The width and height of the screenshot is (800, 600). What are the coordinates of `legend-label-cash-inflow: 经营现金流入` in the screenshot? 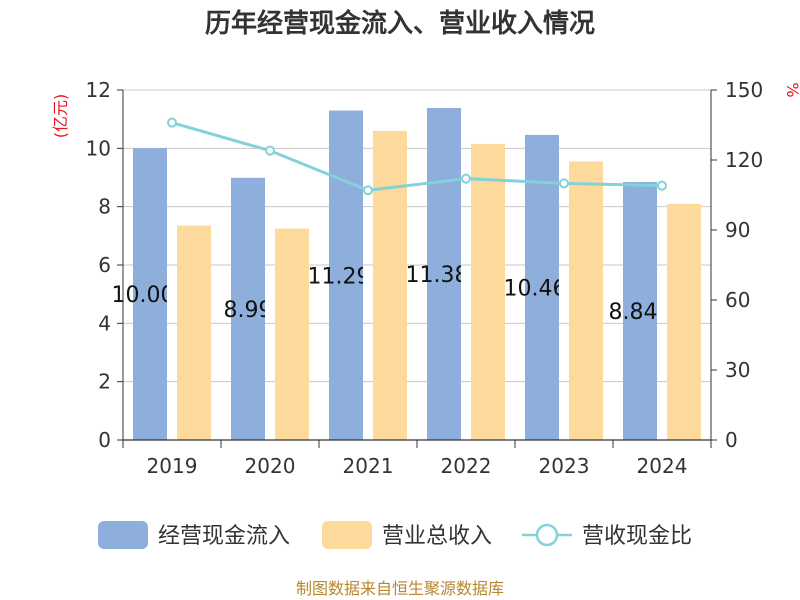 It's located at (224, 536).